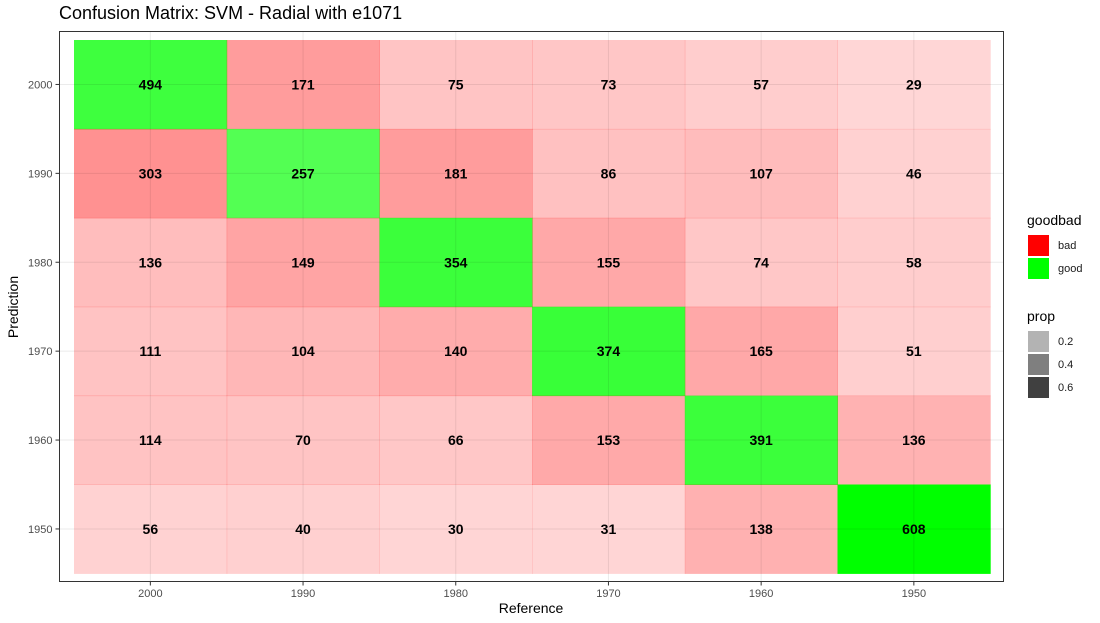 The image size is (1100, 623). I want to click on y-axis: 2000 1990 1980 1970 1960 1950, so click(44, 307).